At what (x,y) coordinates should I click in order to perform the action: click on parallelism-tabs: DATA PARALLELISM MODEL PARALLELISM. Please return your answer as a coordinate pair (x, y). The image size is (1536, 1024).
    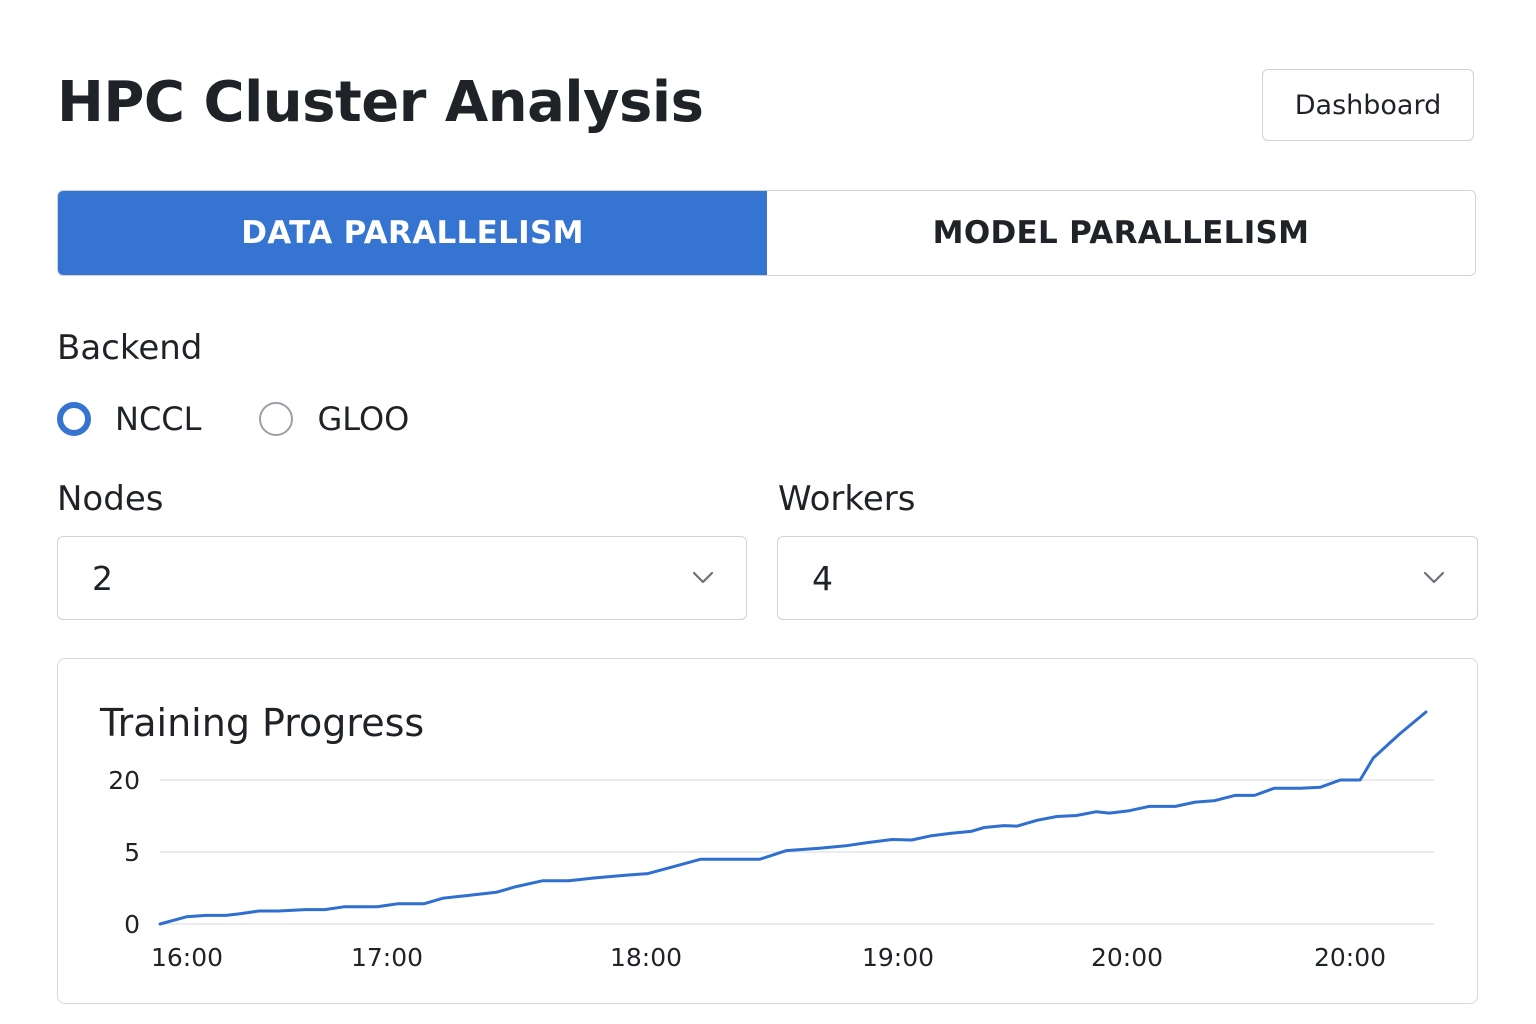
    Looking at the image, I should click on (766, 233).